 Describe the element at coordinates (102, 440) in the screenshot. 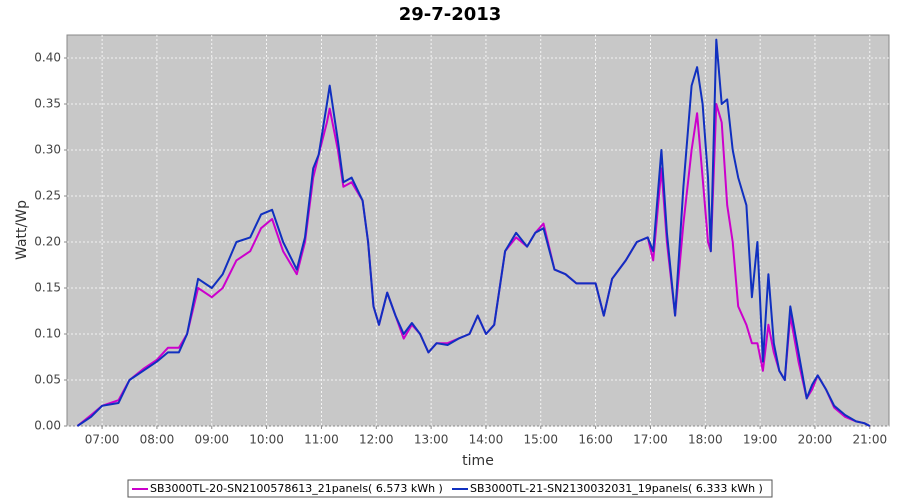

I see `x-tick-label: 07:00` at that location.